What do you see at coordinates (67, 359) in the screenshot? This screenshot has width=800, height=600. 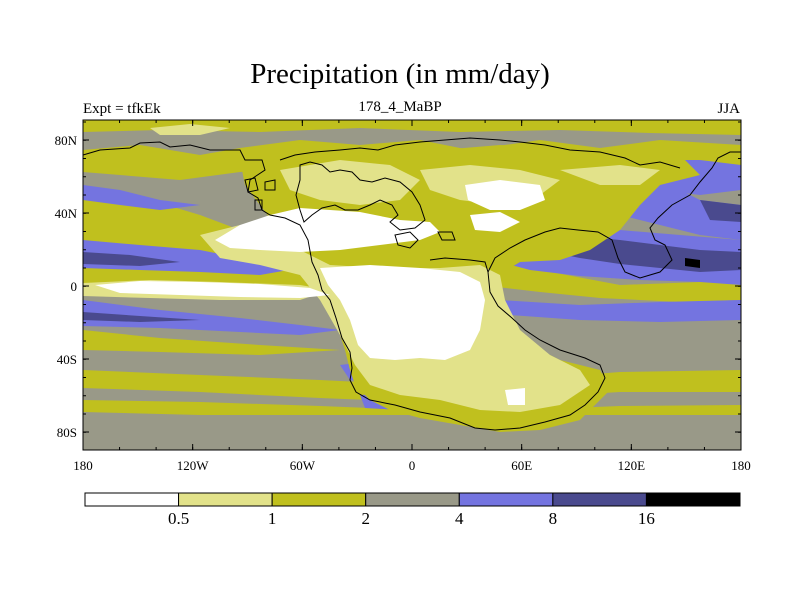 I see `lat-tick-label: 40S` at bounding box center [67, 359].